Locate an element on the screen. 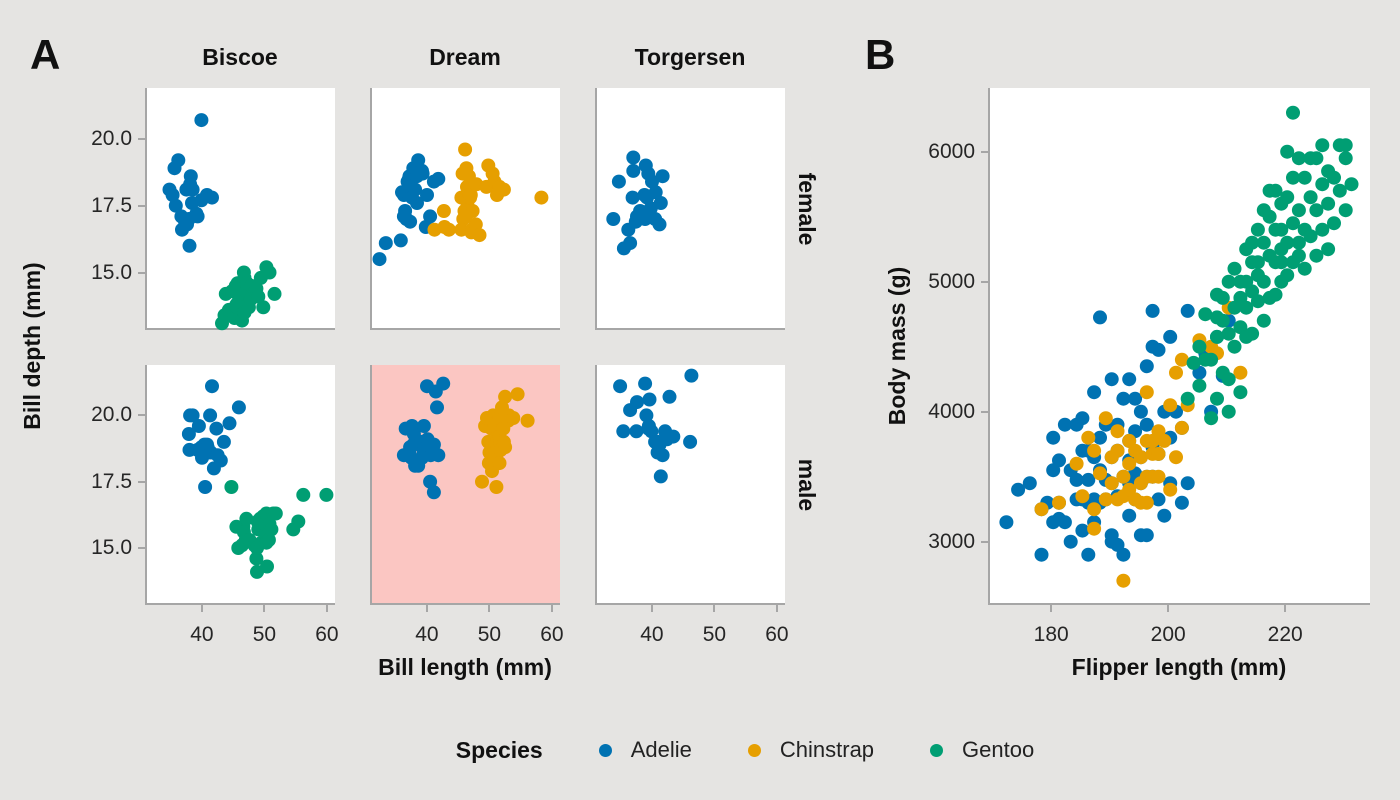  chinstrap-dot-icon is located at coordinates (754, 750).